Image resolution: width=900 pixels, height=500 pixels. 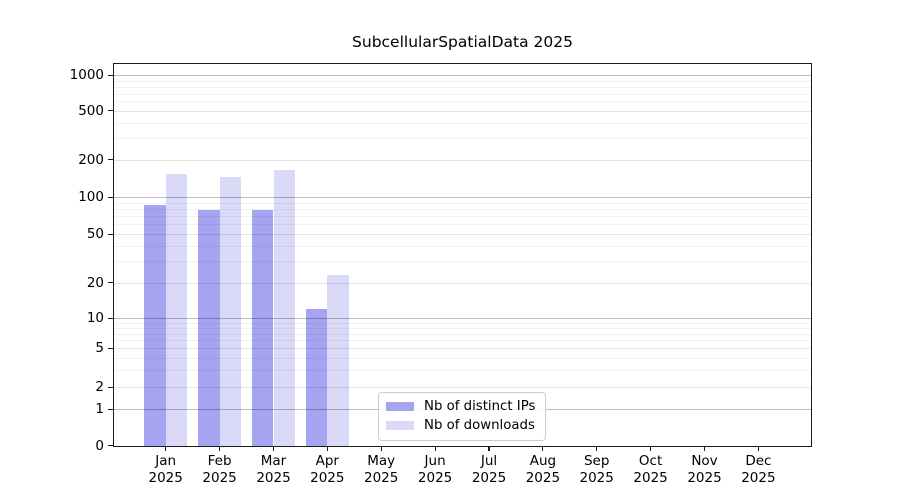 I want to click on x-tick-label-oct: Oct 2025, so click(x=650, y=469).